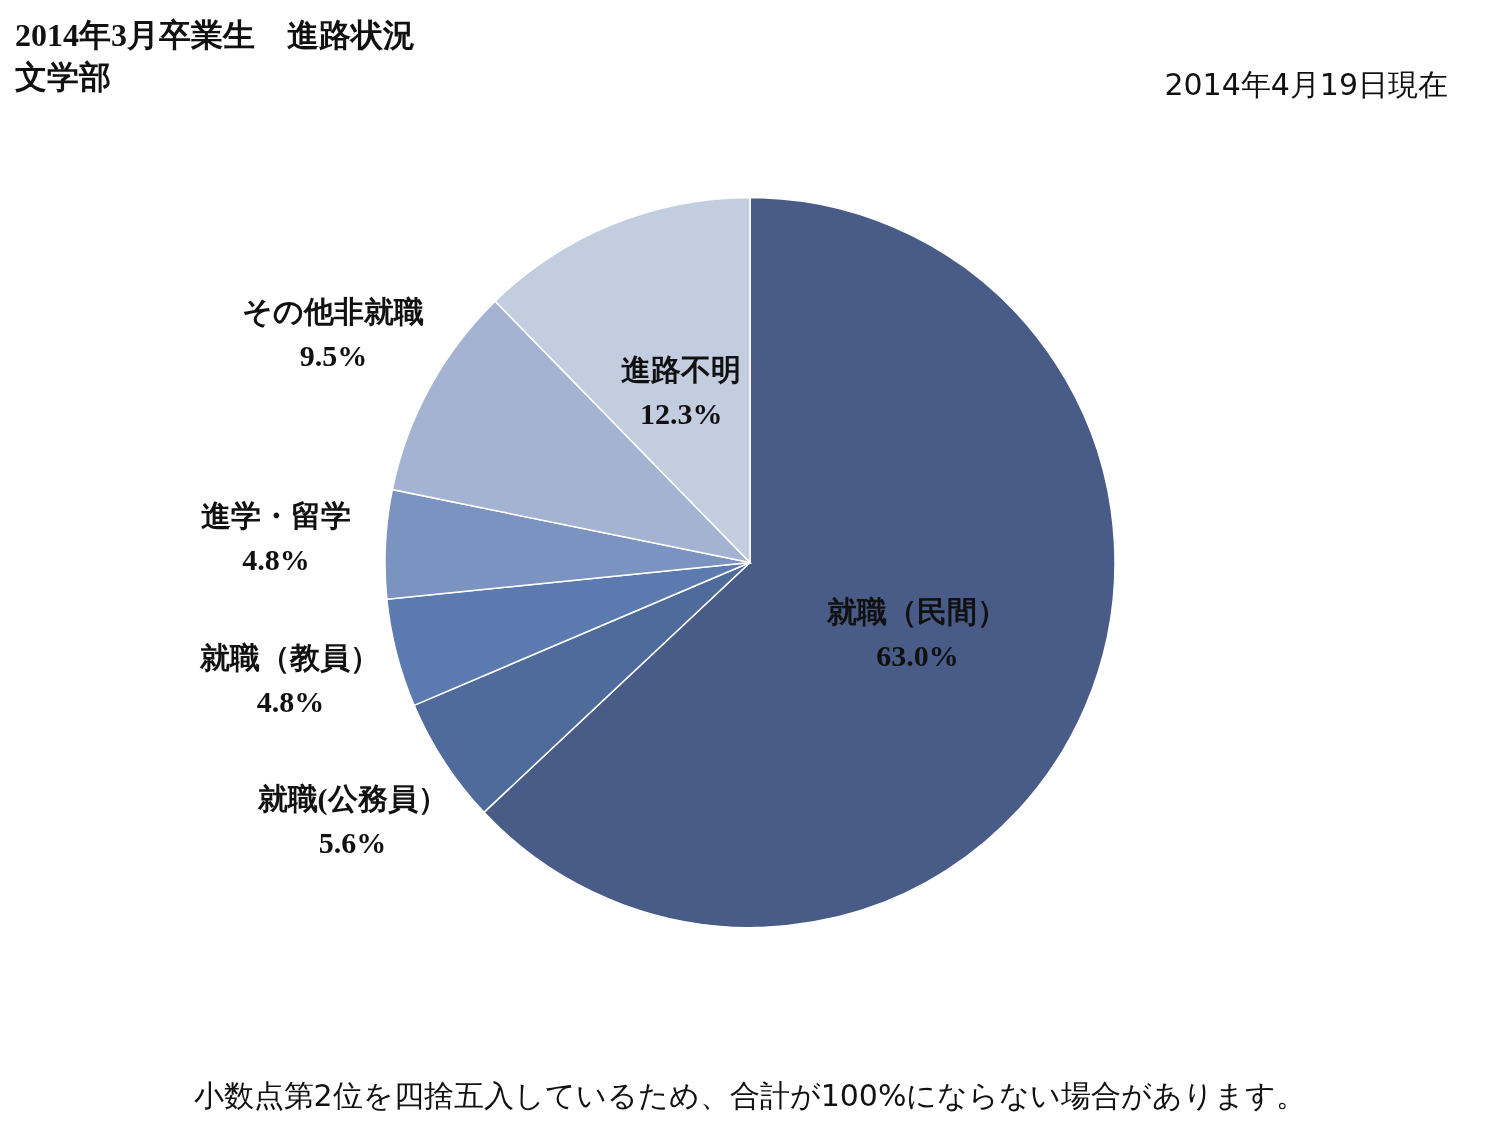  Describe the element at coordinates (352, 842) in the screenshot. I see `data-label: 5.6%` at that location.